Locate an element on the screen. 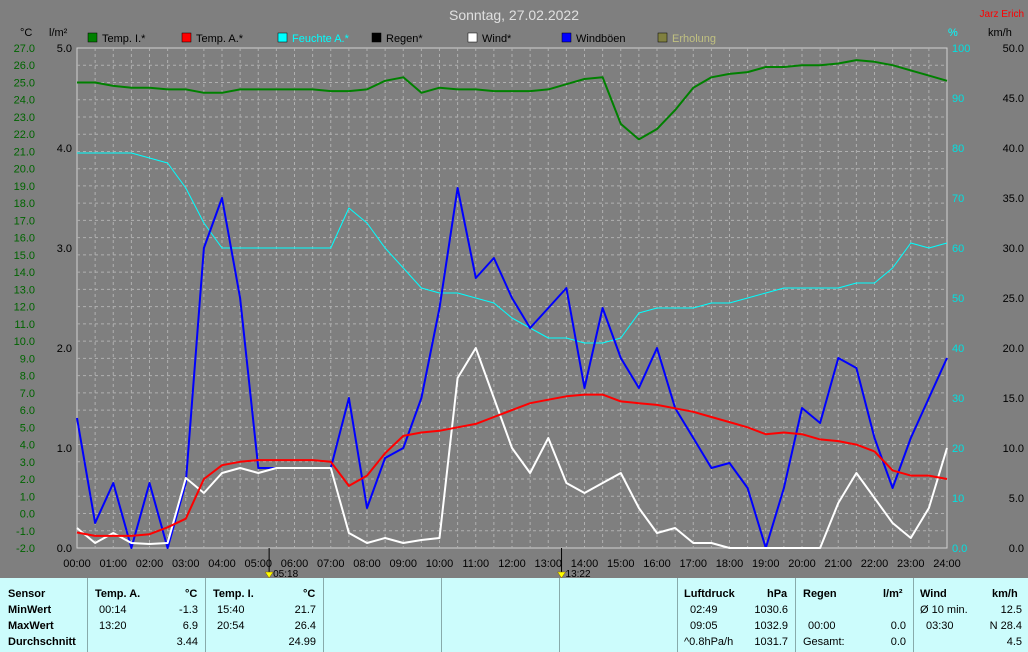 This screenshot has height=652, width=1028. x-tick-label: 09:00 is located at coordinates (403, 564).